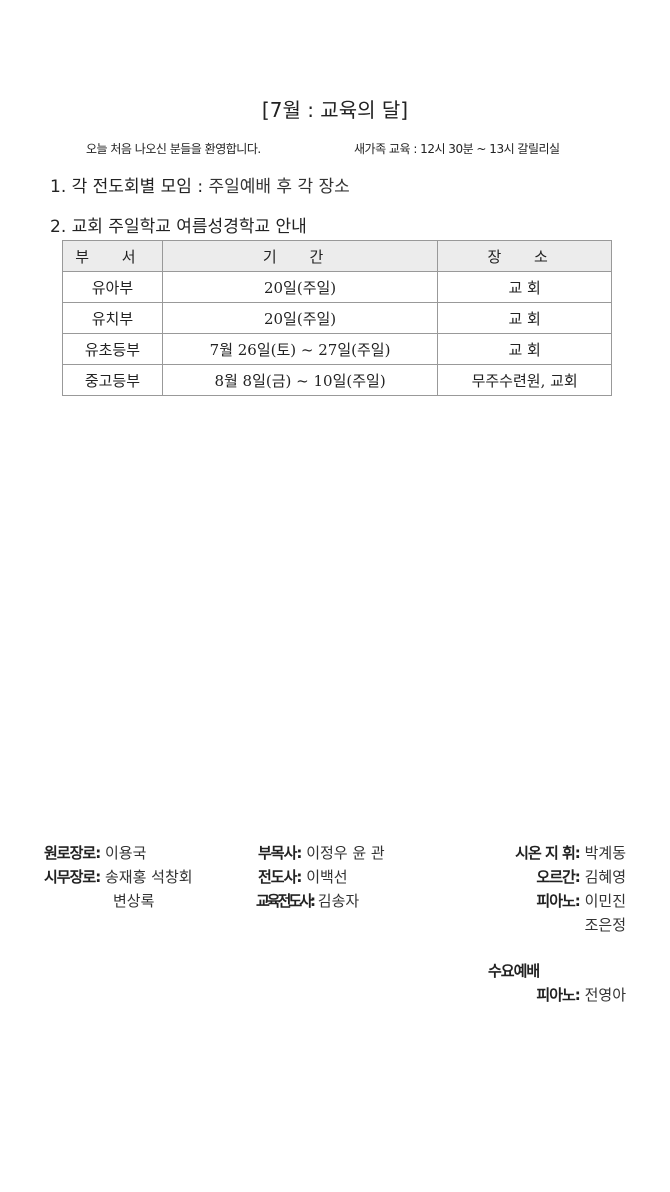 The width and height of the screenshot is (670, 1192). What do you see at coordinates (524, 380) in the screenshot?
I see `cell-place: 무주수련원, 교회` at bounding box center [524, 380].